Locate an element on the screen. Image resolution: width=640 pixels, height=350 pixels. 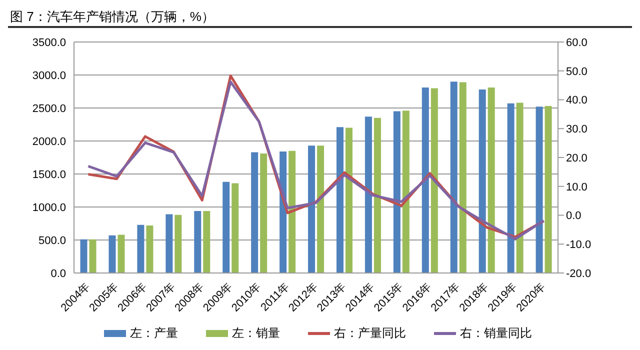
legend-label: 左：产量 is located at coordinates (154, 333).